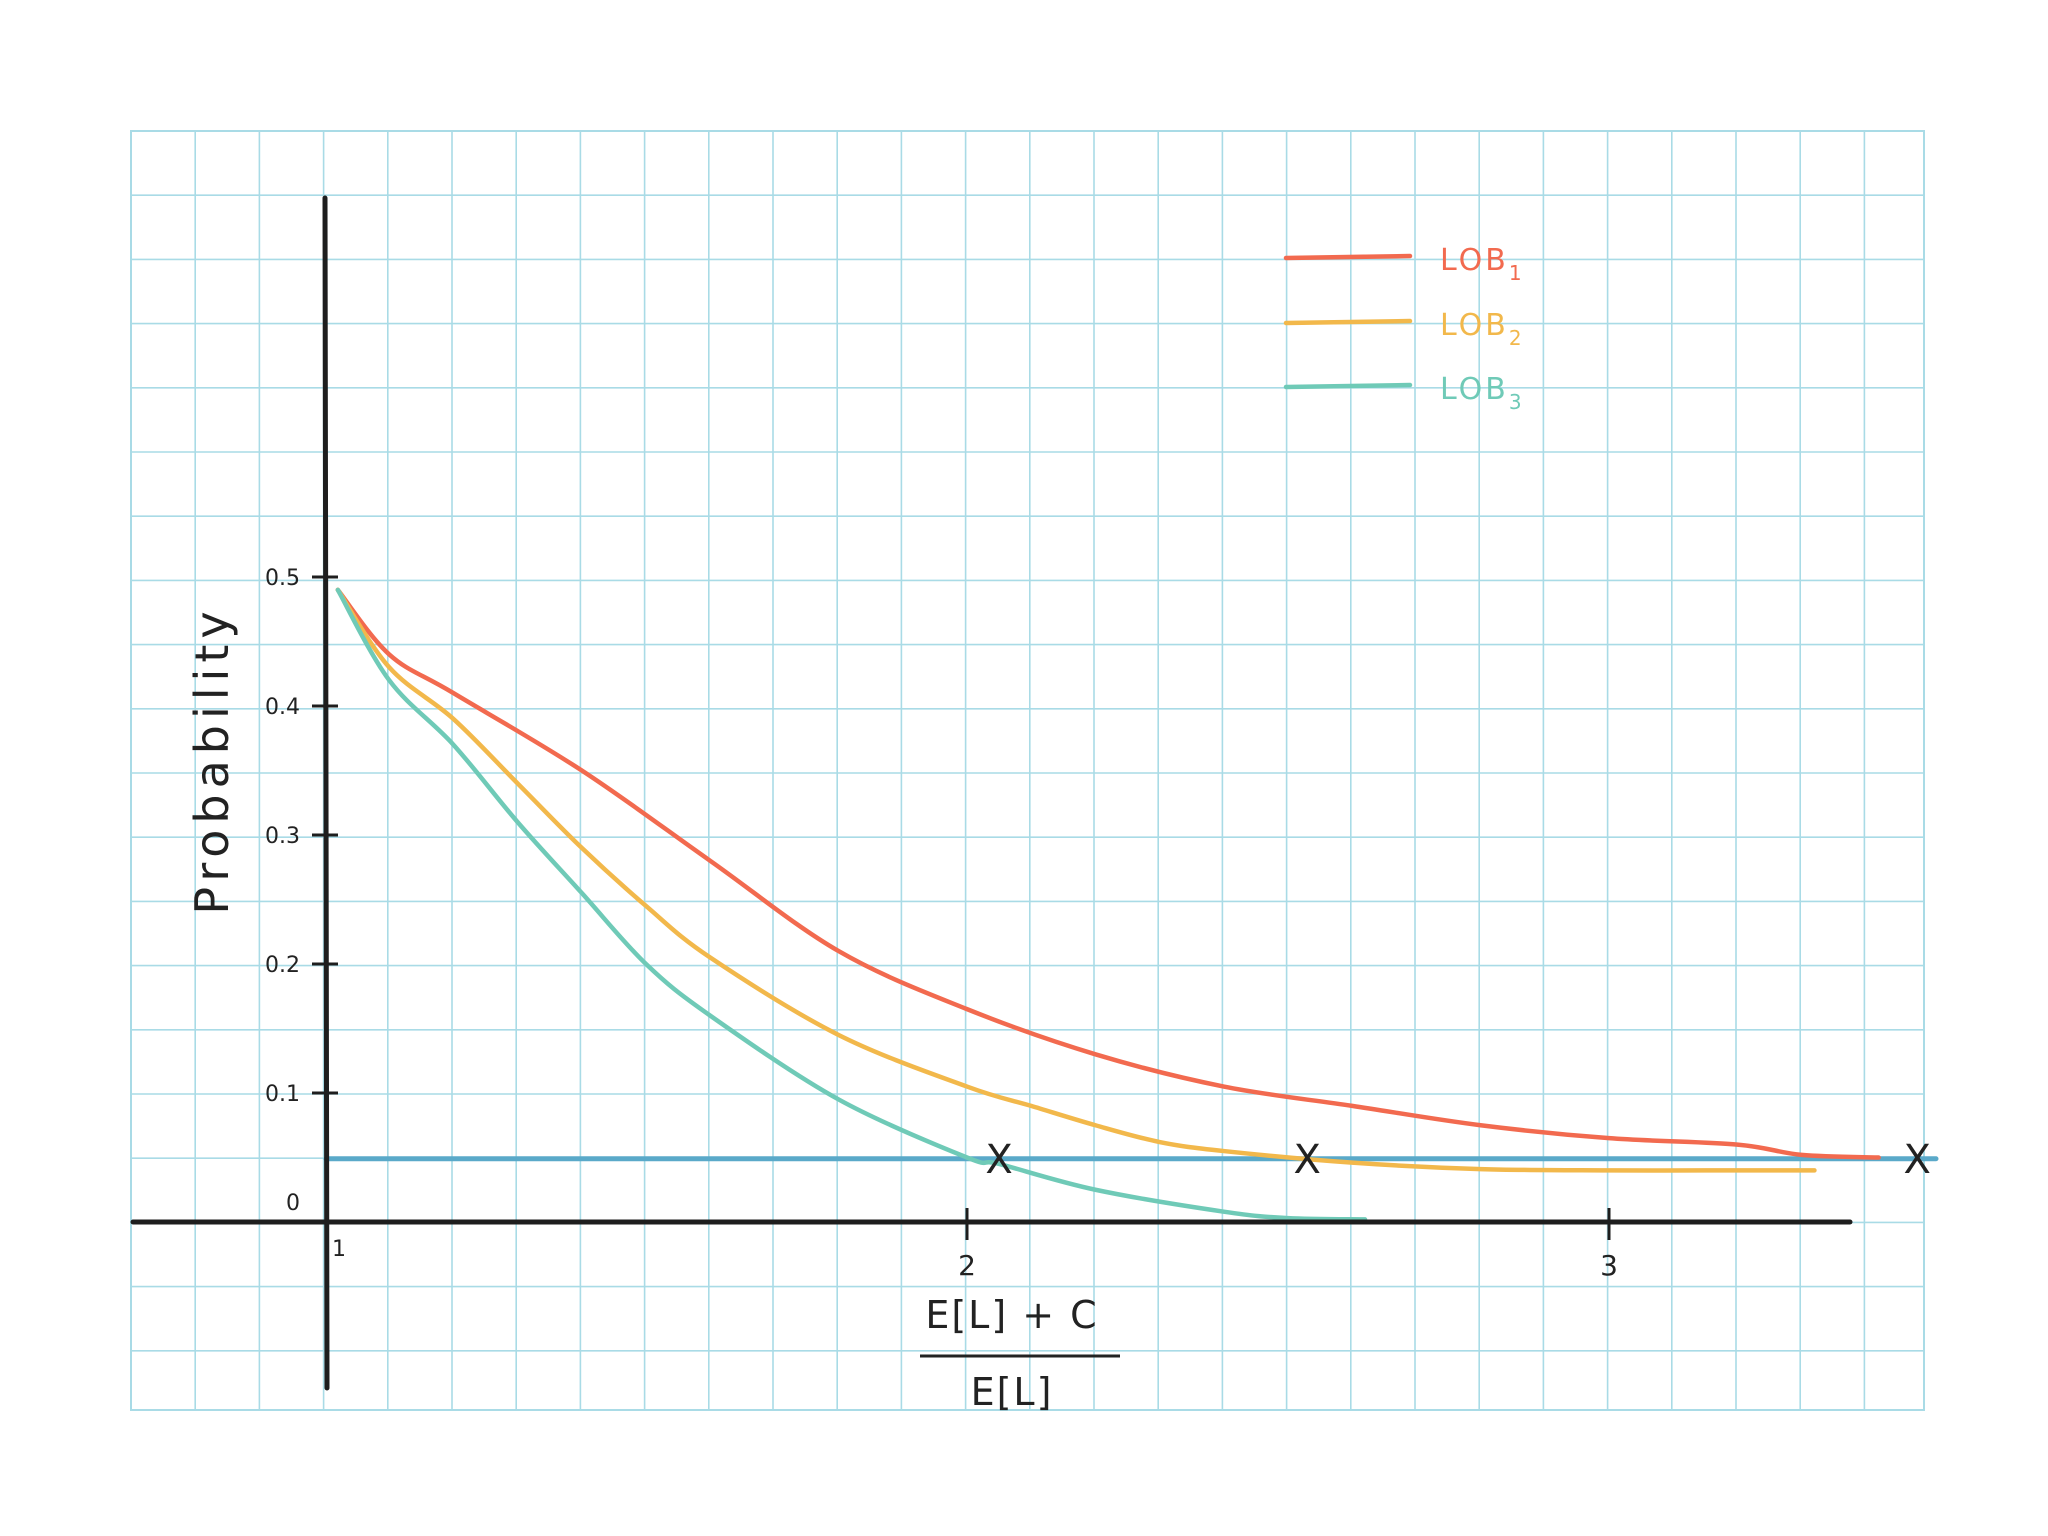 This screenshot has height=1536, width=2048. What do you see at coordinates (282, 836) in the screenshot?
I see `y-tick-label: 0.3` at bounding box center [282, 836].